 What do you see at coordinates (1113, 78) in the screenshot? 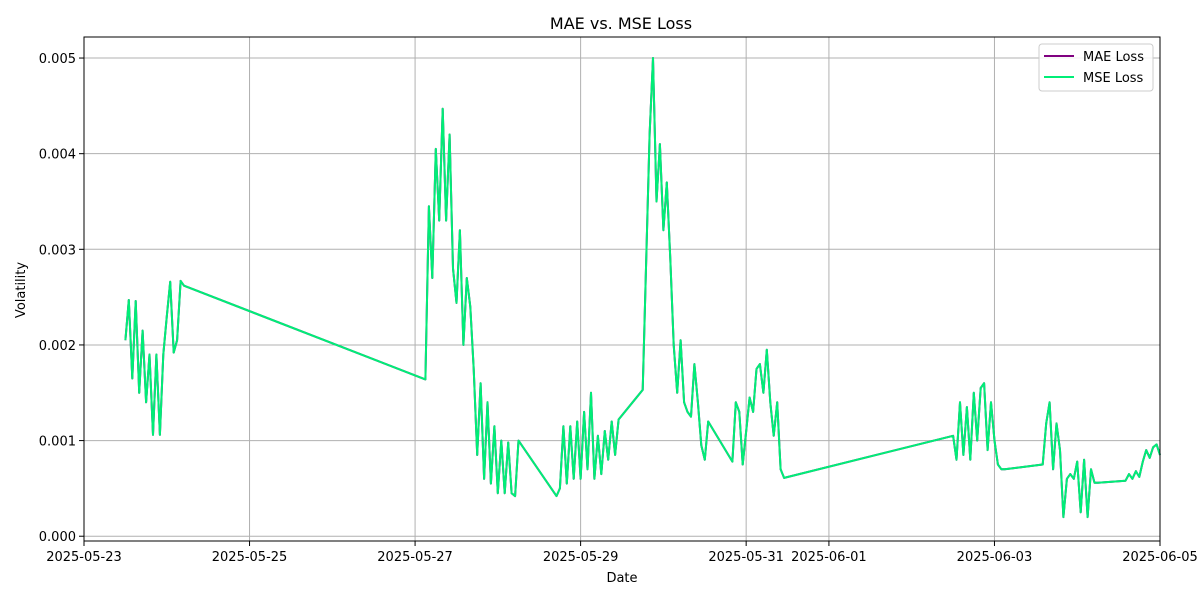
I see `legend-label-mse: MSE Loss` at bounding box center [1113, 78].